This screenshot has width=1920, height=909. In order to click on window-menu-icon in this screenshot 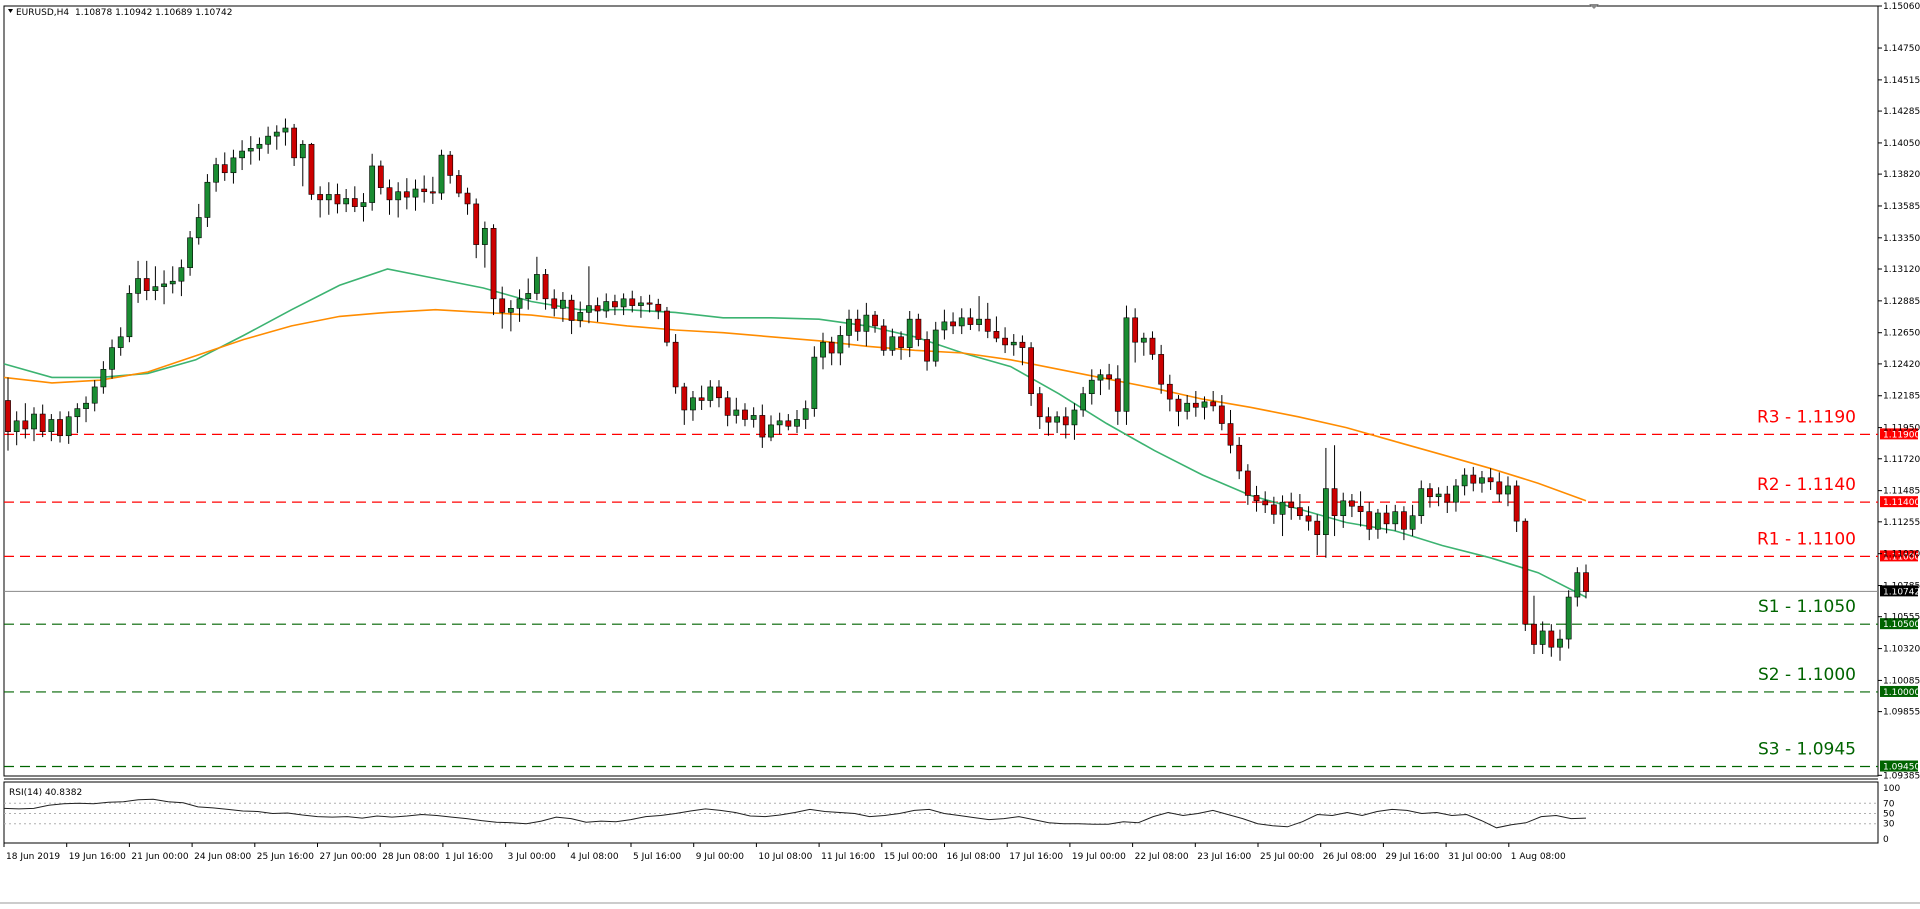, I will do `click(10, 11)`.